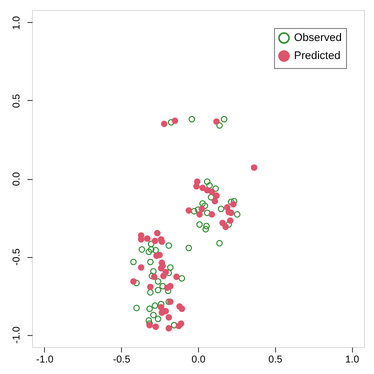 The image size is (374, 374). What do you see at coordinates (318, 38) in the screenshot?
I see `legend-label: Observed` at bounding box center [318, 38].